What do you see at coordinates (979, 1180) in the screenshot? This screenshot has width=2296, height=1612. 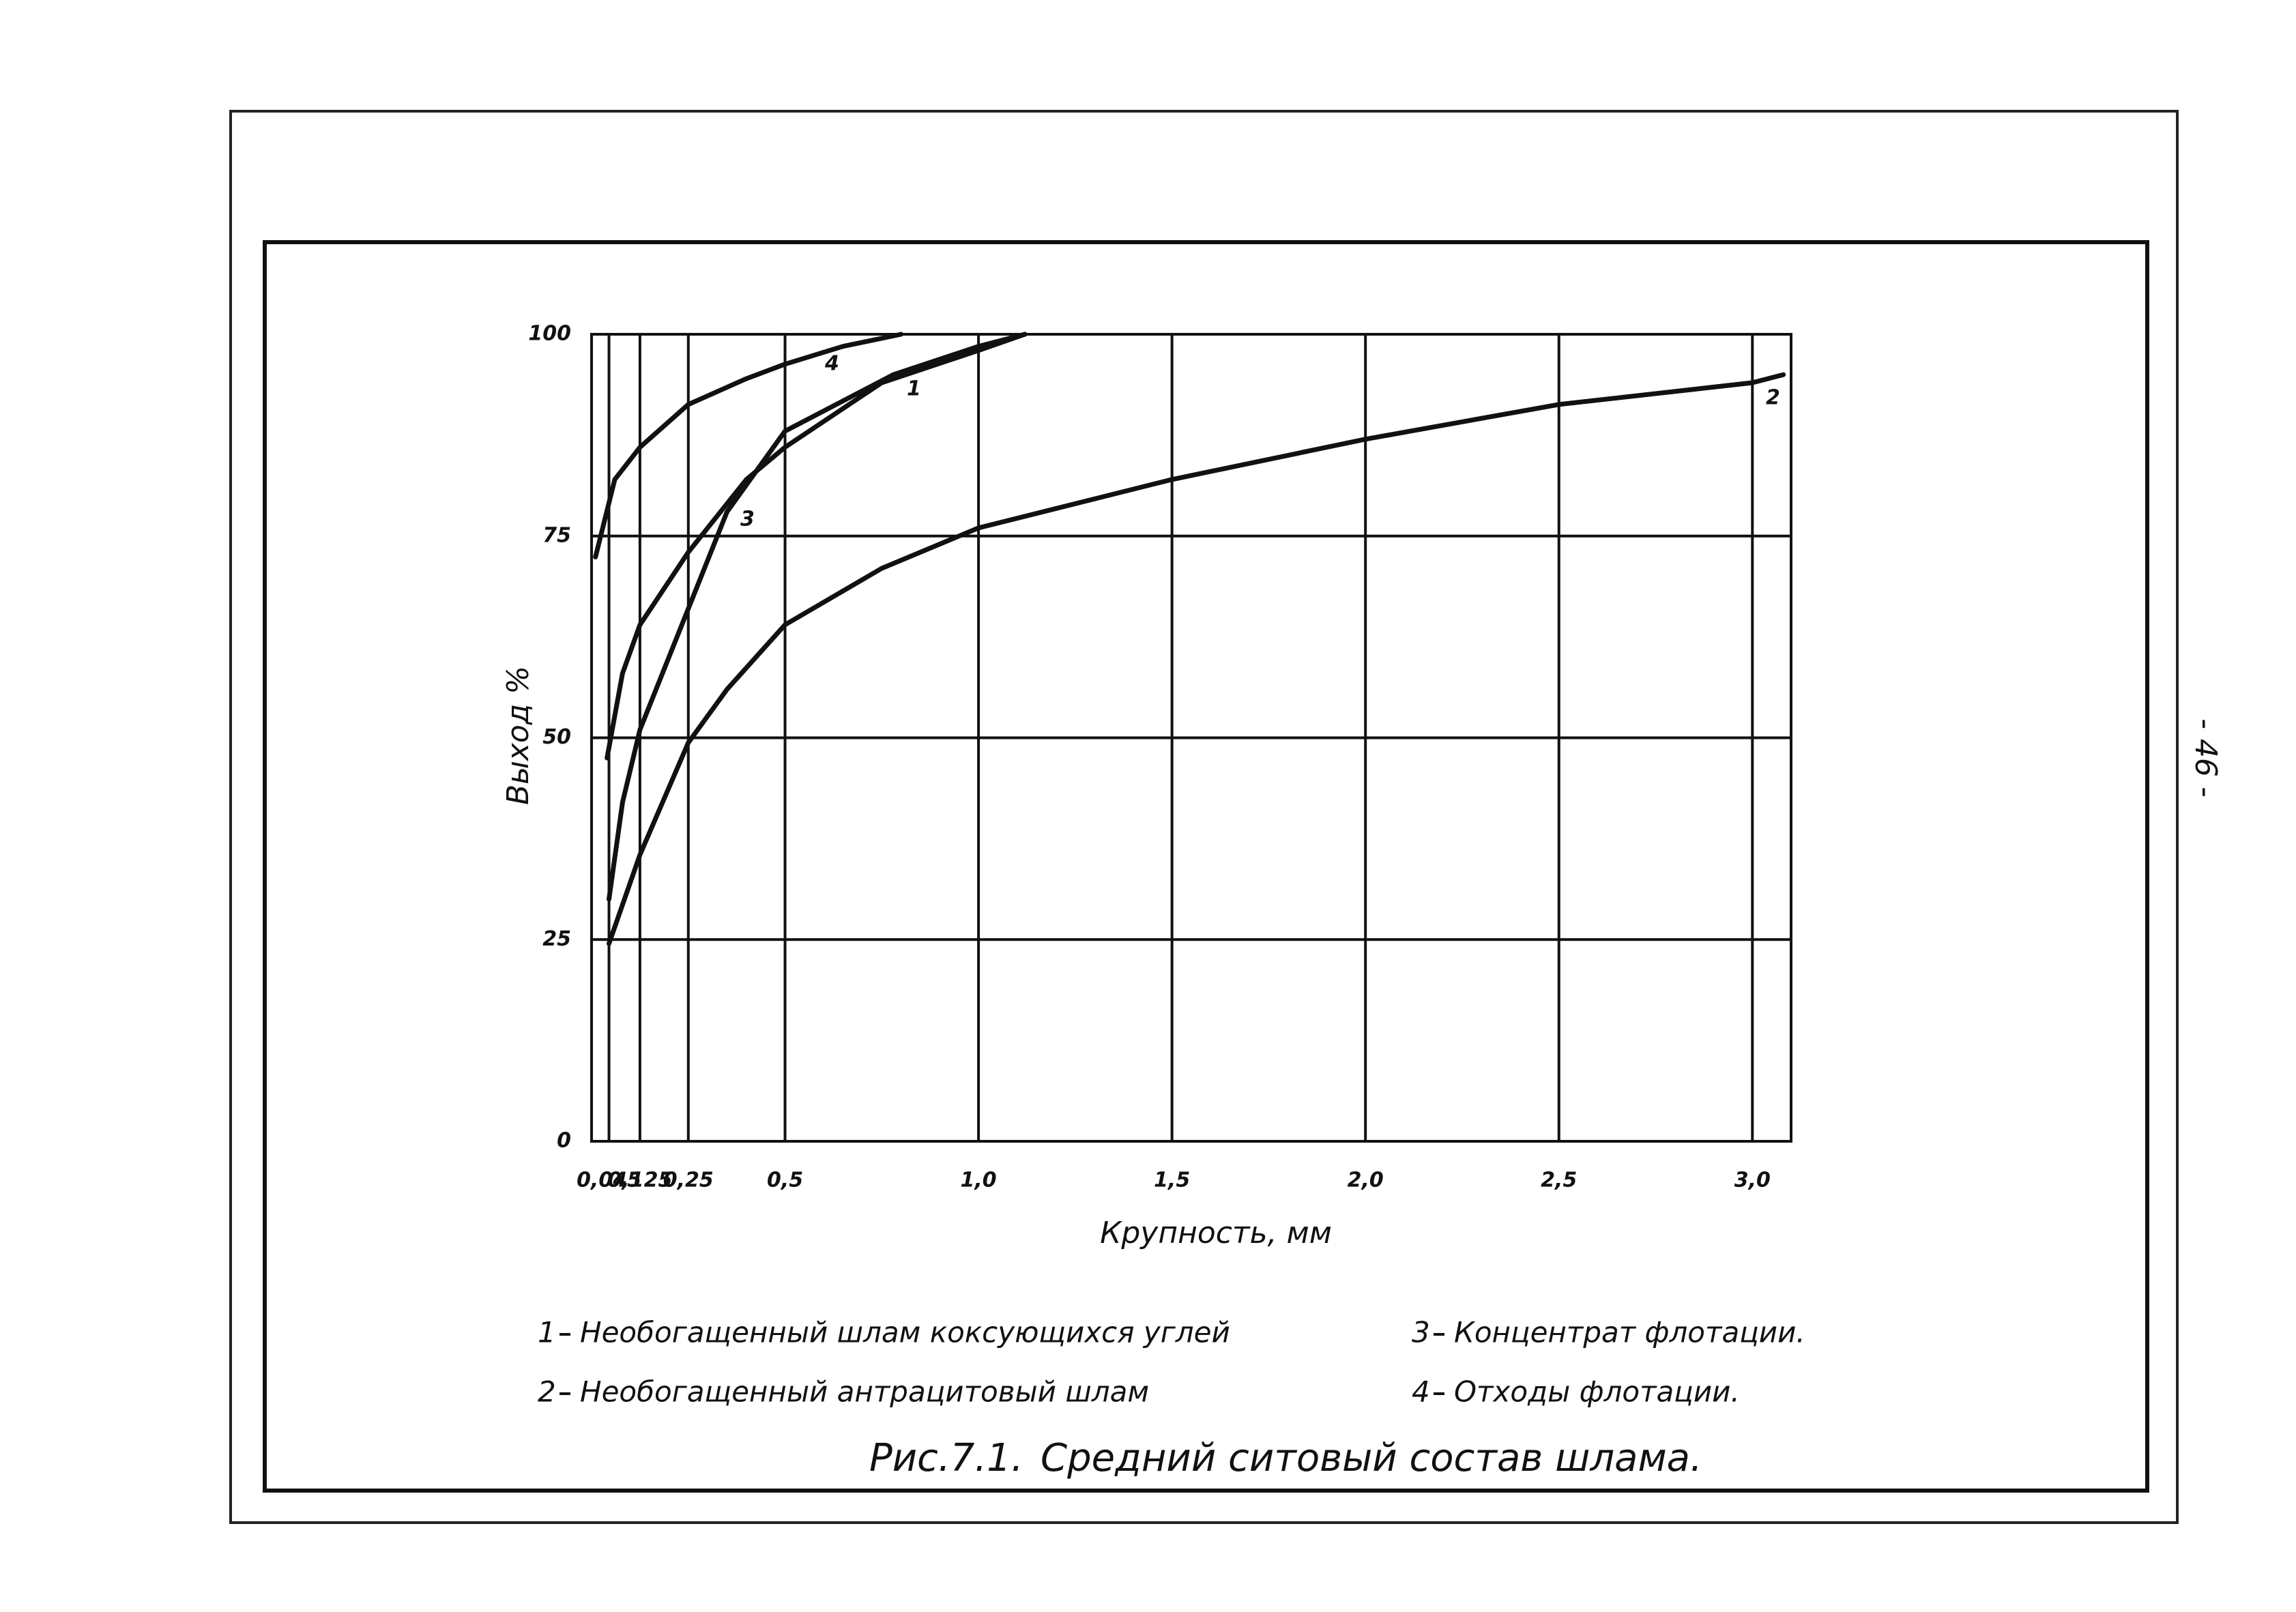 I see `x-tick-label: 1,0` at bounding box center [979, 1180].